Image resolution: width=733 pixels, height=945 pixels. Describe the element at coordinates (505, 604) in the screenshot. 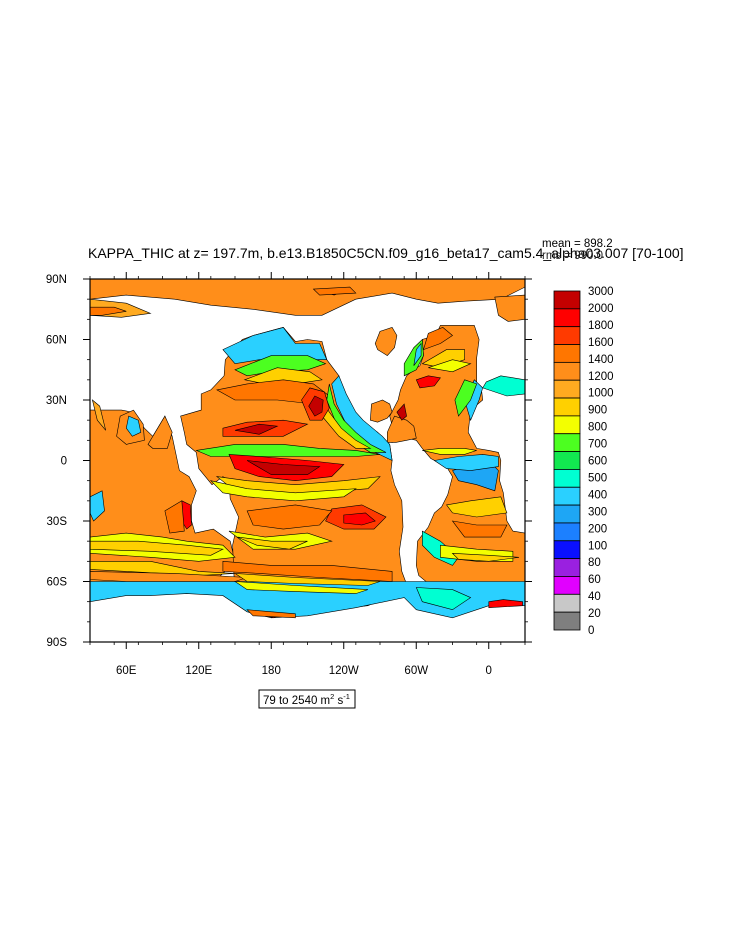

I see `ocean-region-antarctic-red-edge` at that location.